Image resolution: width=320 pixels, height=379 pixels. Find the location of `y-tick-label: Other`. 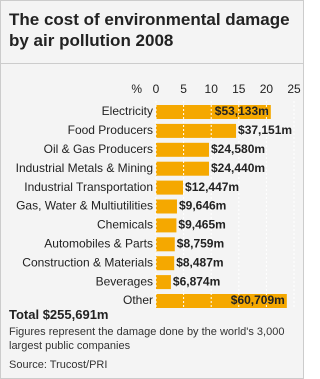

y-tick-label: Other is located at coordinates (138, 300).